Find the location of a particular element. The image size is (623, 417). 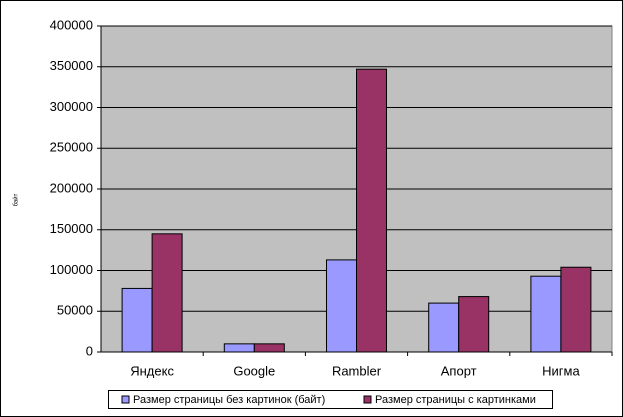

y-tick-label: 100000 is located at coordinates (71, 269).